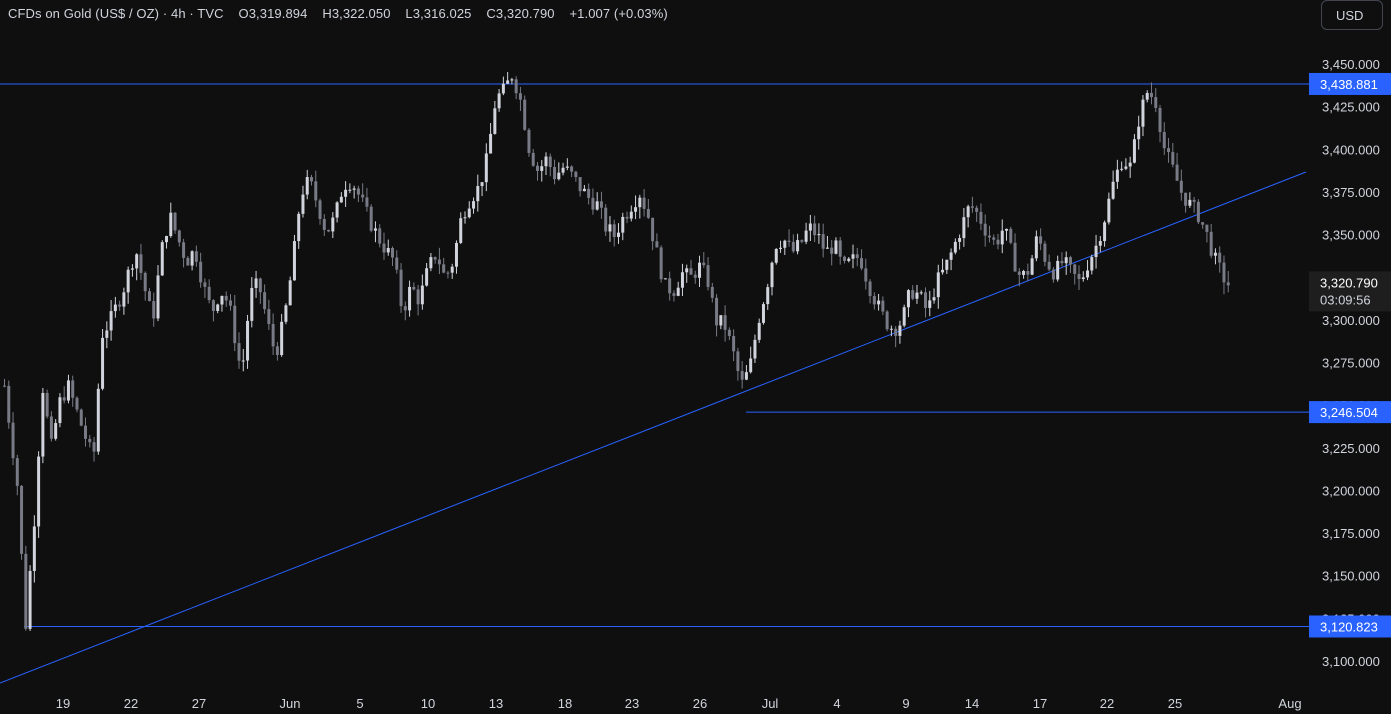 This screenshot has height=714, width=1391. Describe the element at coordinates (428, 703) in the screenshot. I see `x-axis-tick-label: 10` at that location.